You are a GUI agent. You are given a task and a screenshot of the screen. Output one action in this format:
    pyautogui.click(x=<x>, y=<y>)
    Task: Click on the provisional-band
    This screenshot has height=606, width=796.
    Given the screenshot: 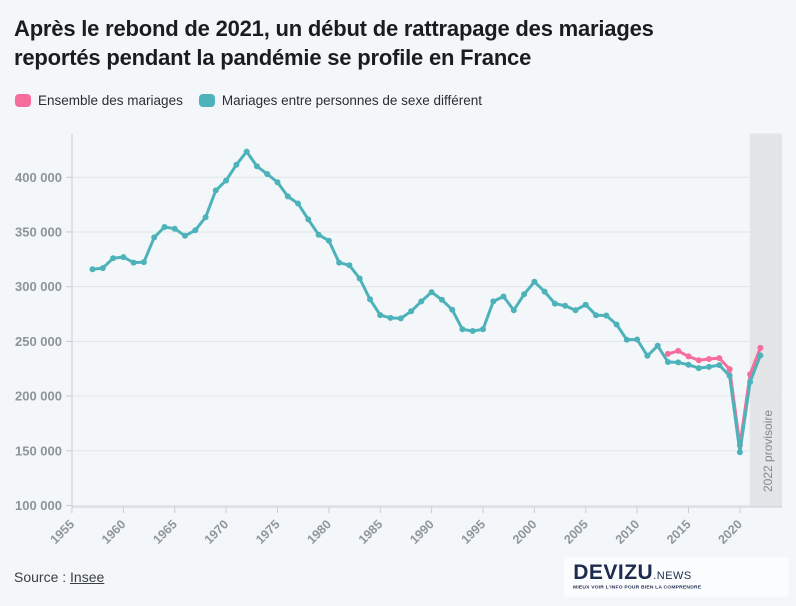 What is the action you would take?
    pyautogui.click(x=765, y=320)
    